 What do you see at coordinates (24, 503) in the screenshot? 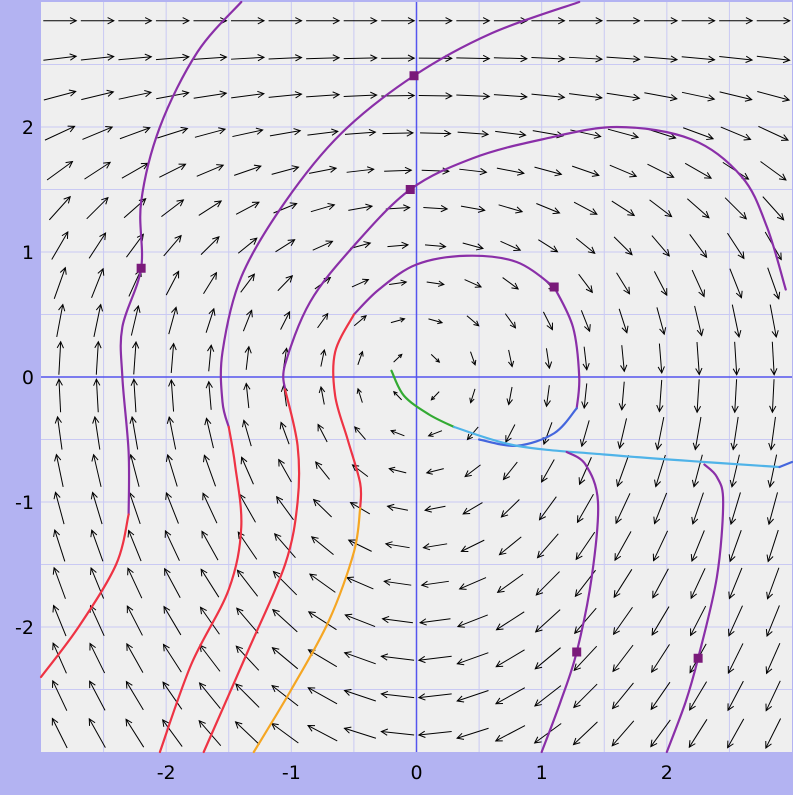
I see `y-tick-label: -1` at bounding box center [24, 503].